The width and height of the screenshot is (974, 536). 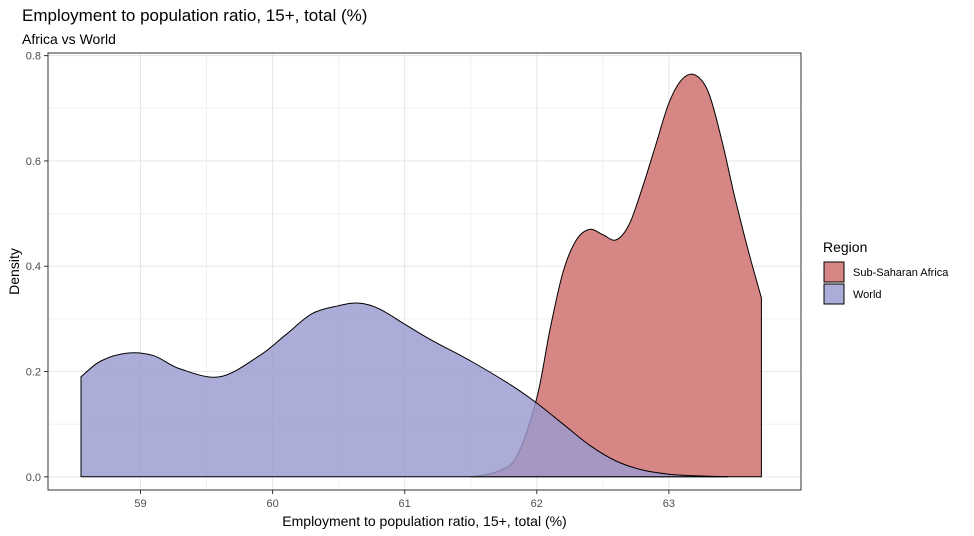 What do you see at coordinates (272, 504) in the screenshot?
I see `x-tick-label: 60` at bounding box center [272, 504].